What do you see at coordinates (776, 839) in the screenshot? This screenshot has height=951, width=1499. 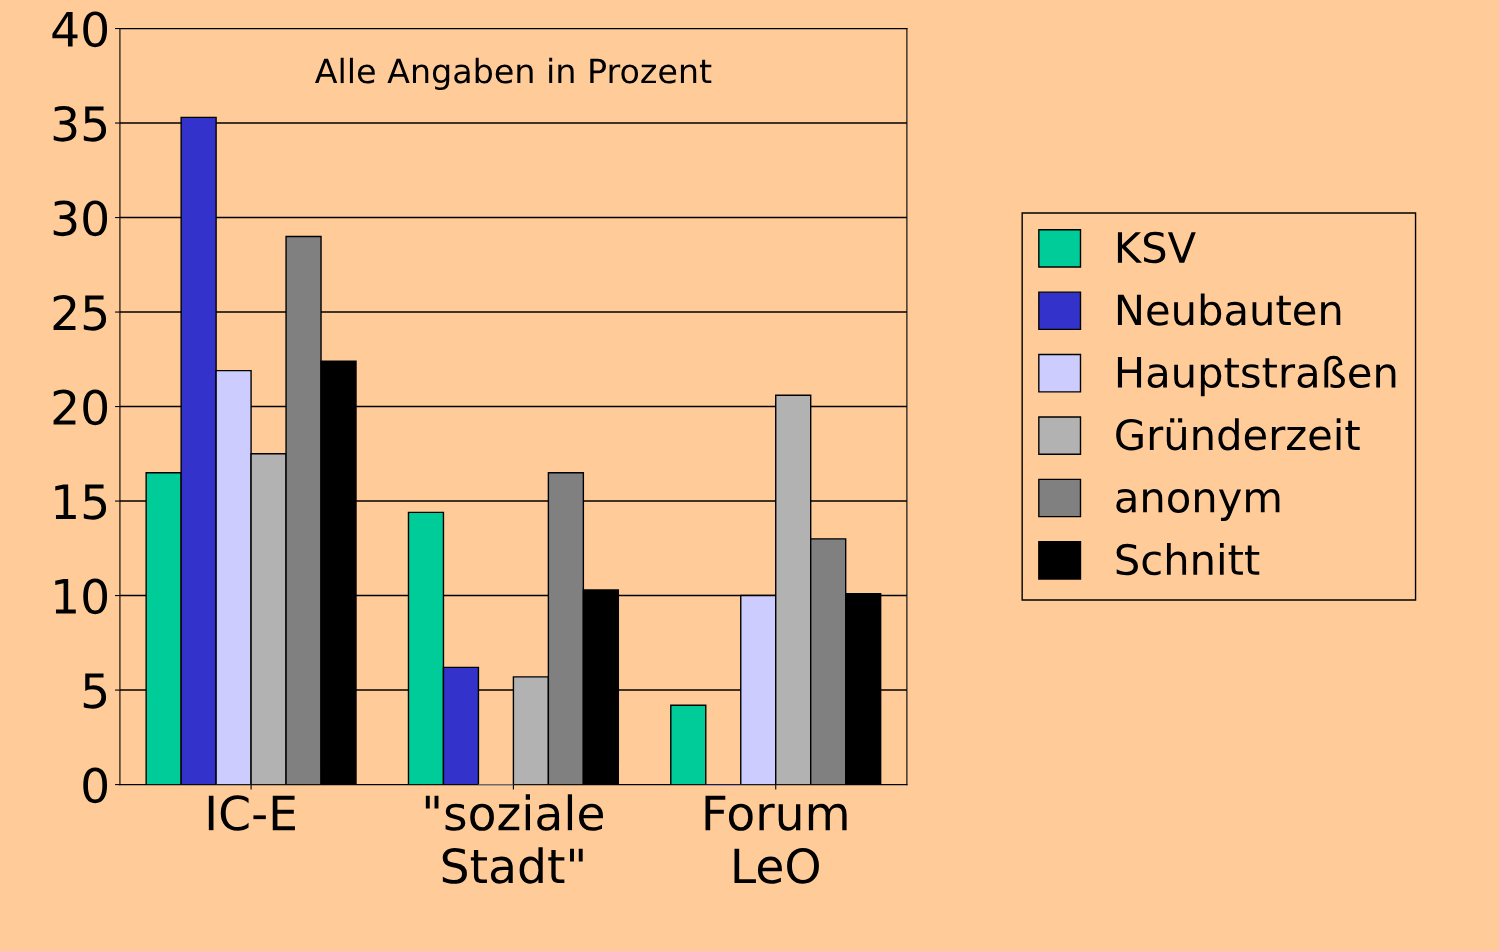 I see `x-tick-label: Forum LeO` at bounding box center [776, 839].